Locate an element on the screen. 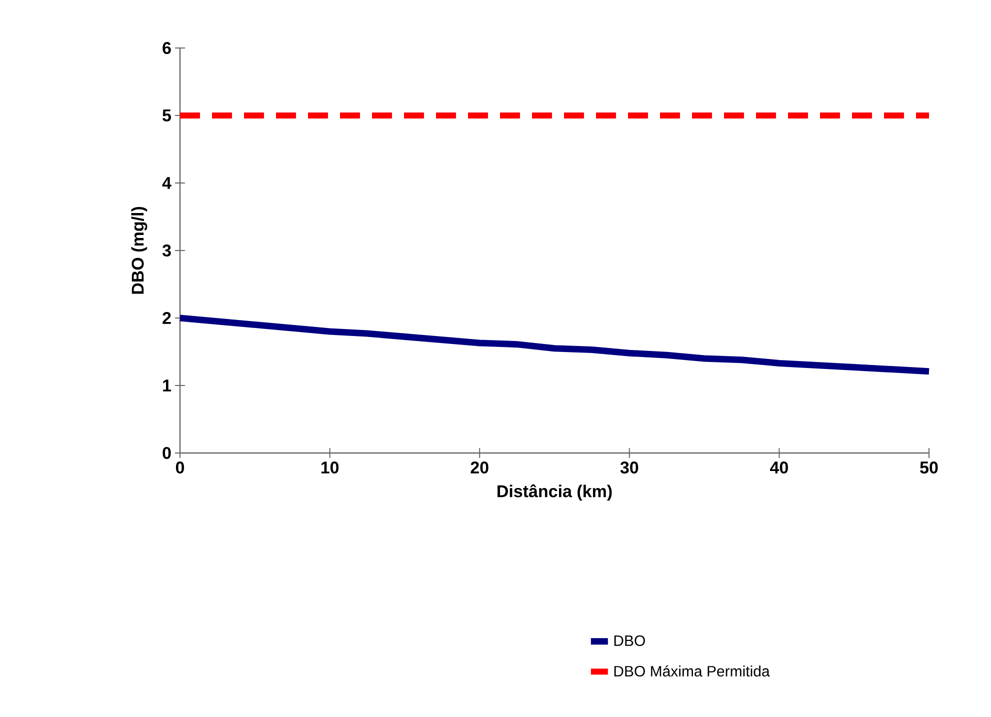  y-tick-label: 5 is located at coordinates (167, 116).